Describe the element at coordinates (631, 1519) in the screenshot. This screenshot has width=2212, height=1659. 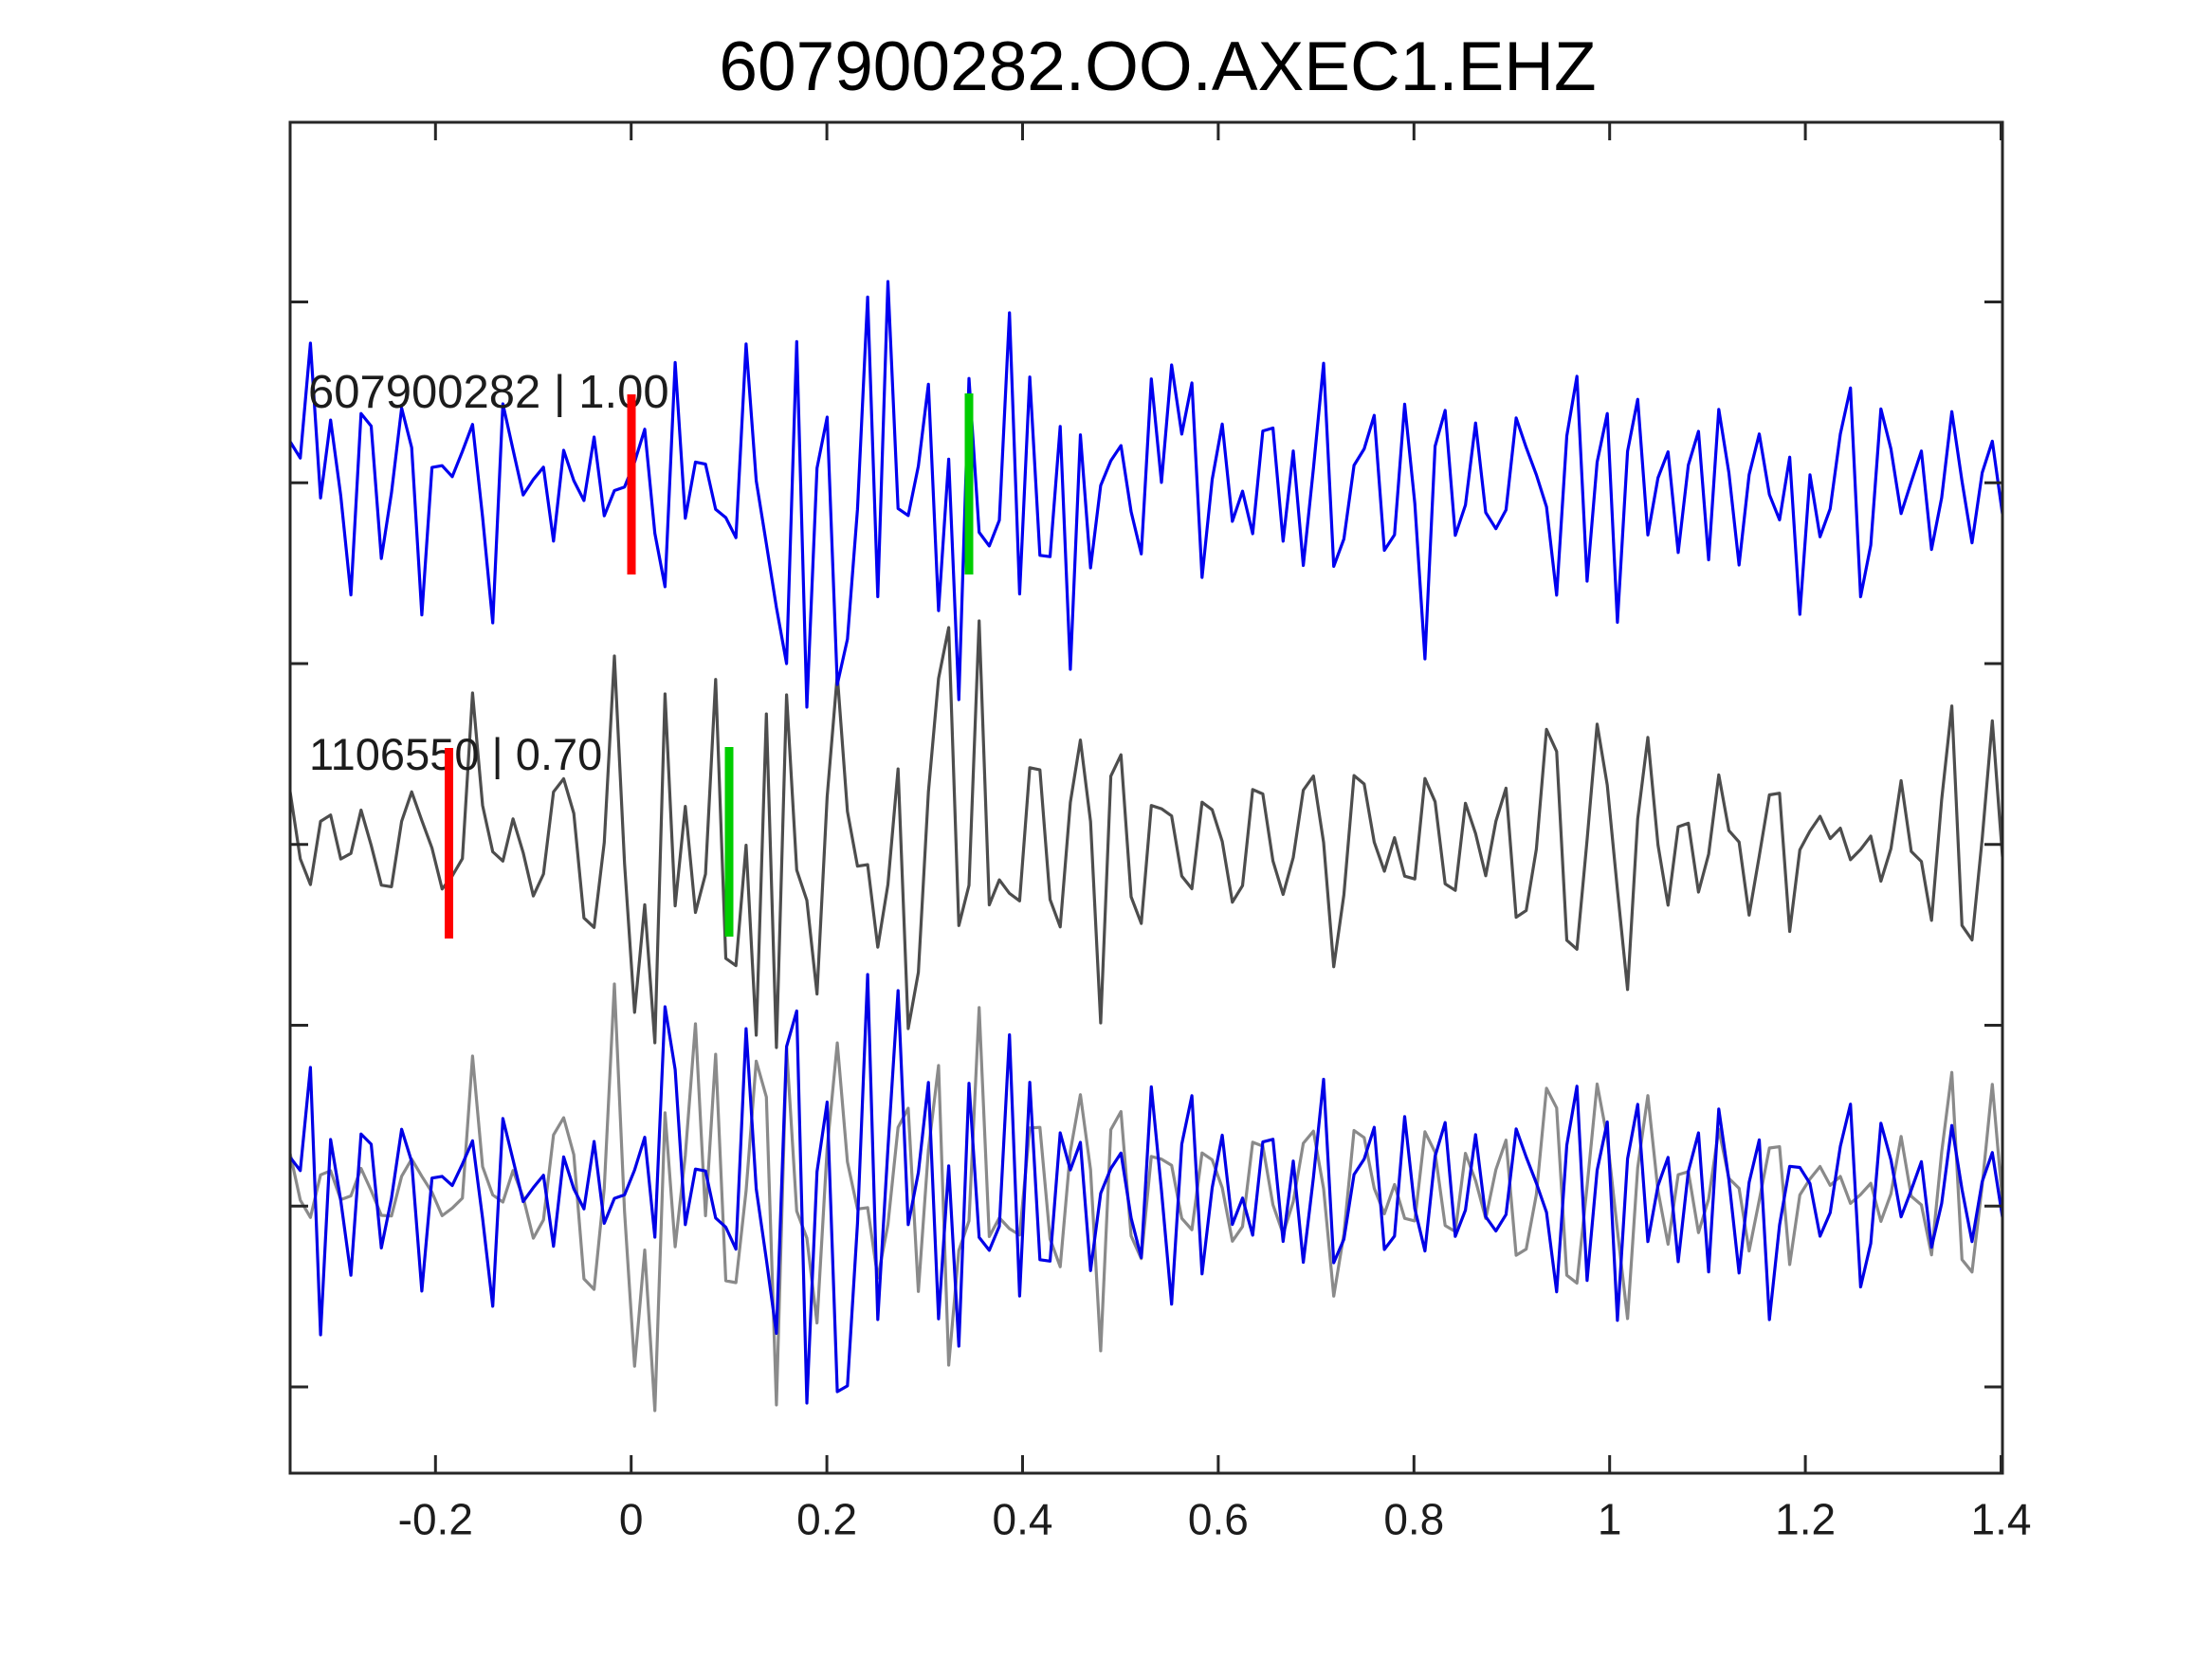
I see `svg-text: 0` at that location.